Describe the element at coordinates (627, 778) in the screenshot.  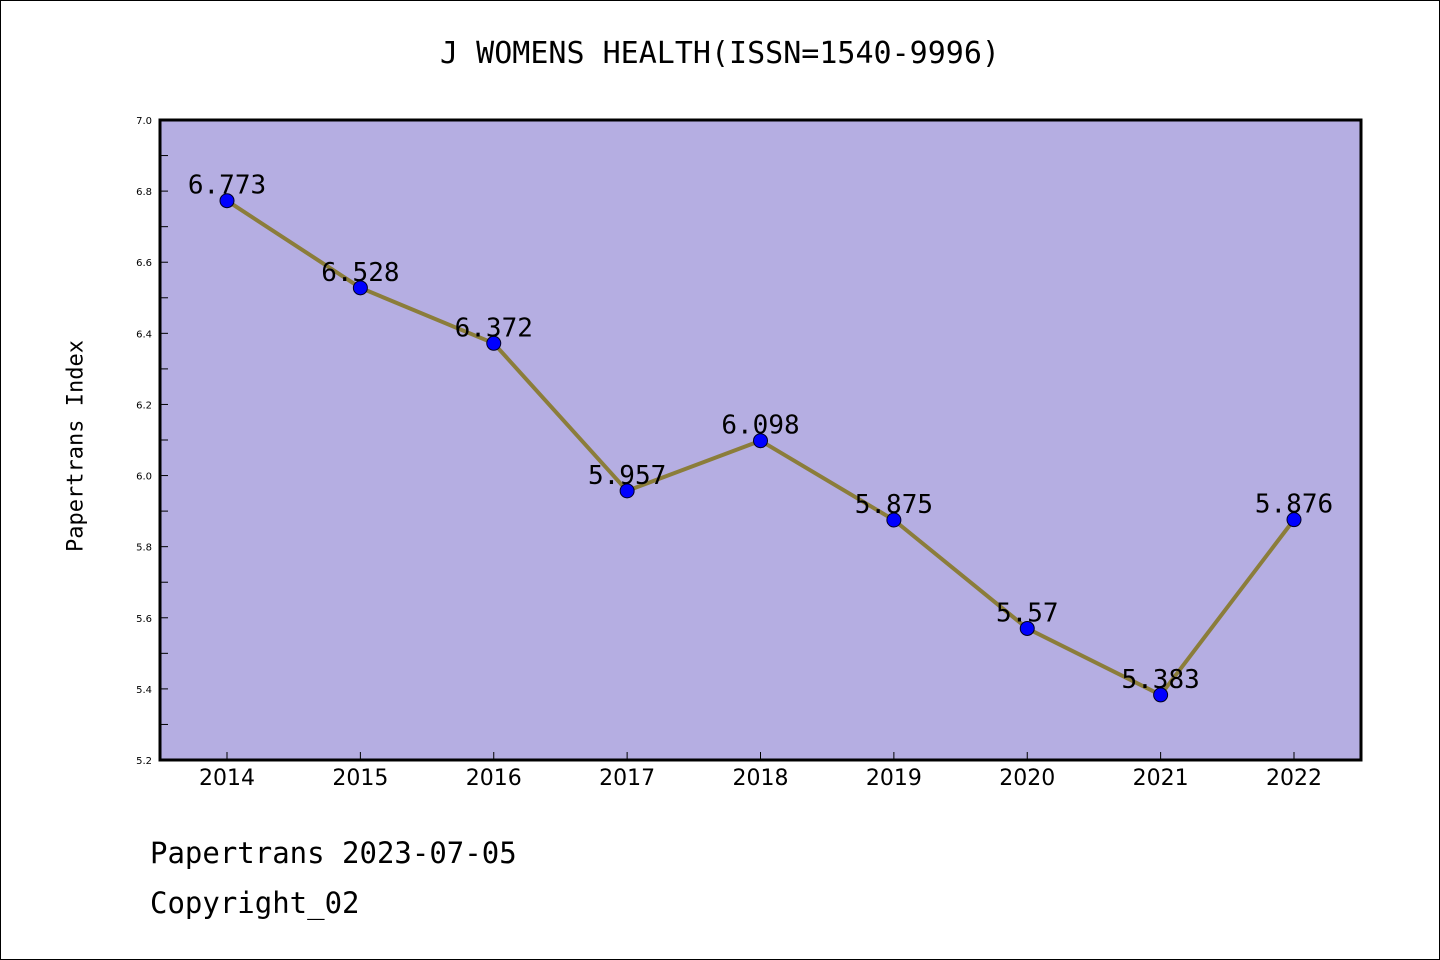
I see `x-tick-label: 2017` at that location.